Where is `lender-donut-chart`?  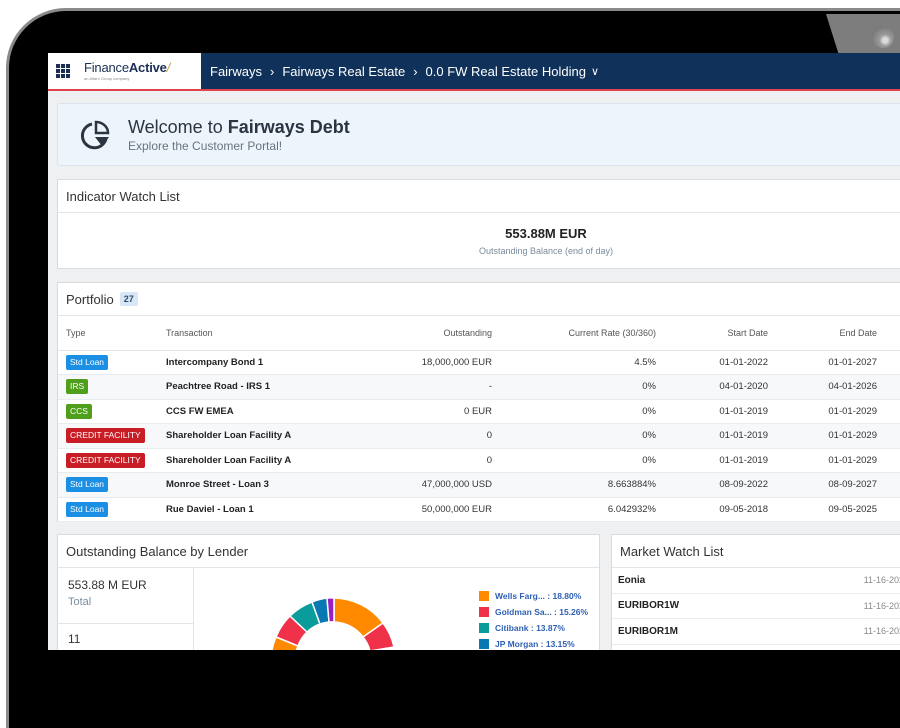 lender-donut-chart is located at coordinates (333, 622).